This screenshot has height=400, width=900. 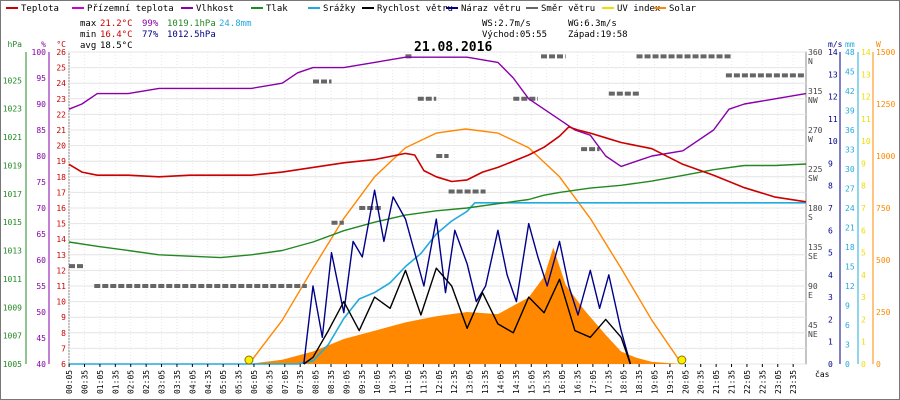 What do you see at coordinates (850, 208) in the screenshot?
I see `axis-mm-tick-8: 24` at bounding box center [850, 208].